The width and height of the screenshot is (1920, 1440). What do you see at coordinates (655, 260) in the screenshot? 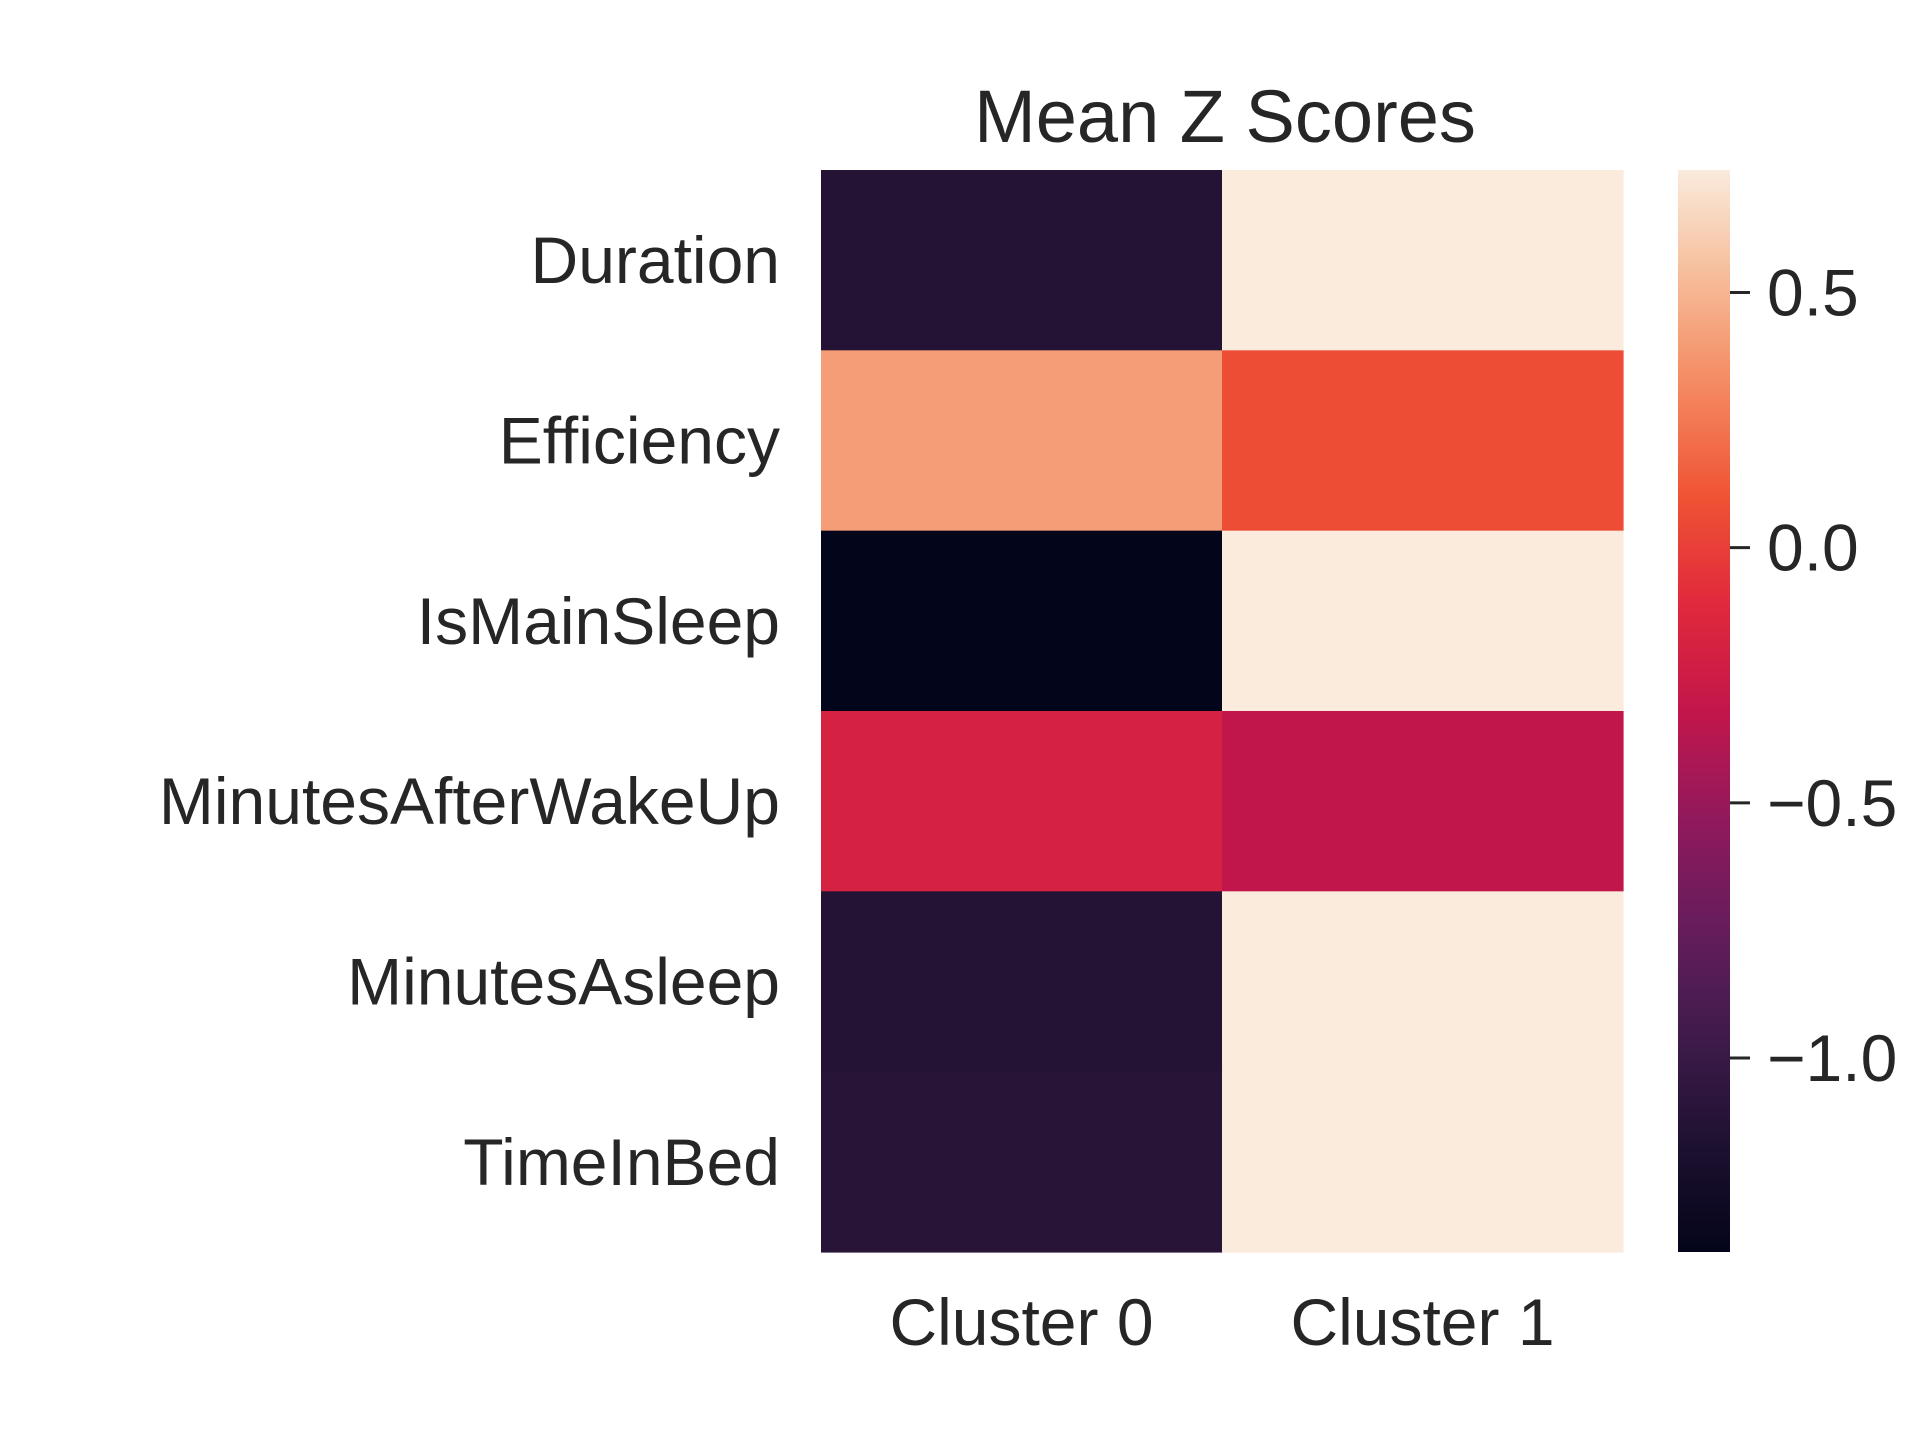
I see `row-label: Duration` at bounding box center [655, 260].